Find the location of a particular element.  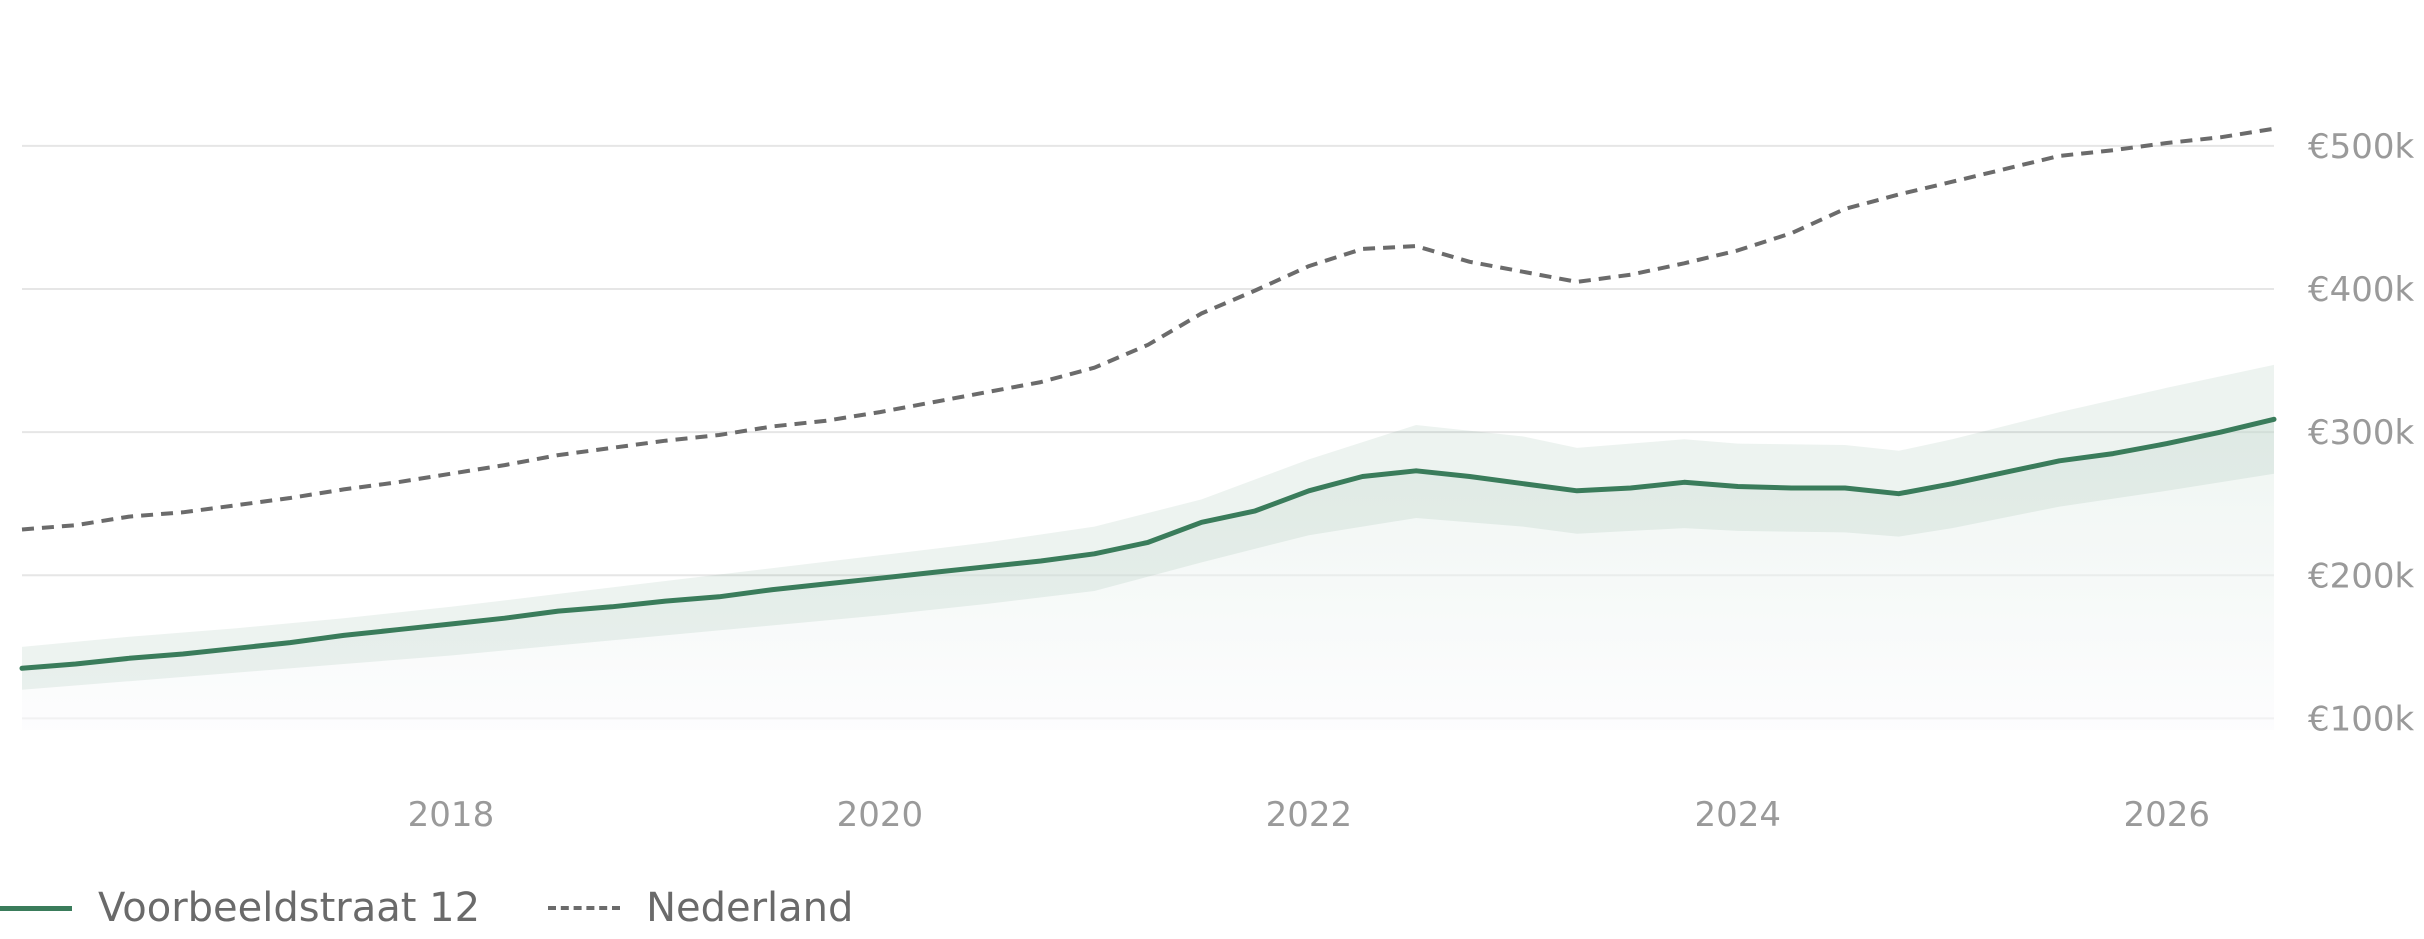

y-tick-label: €400k is located at coordinates (2361, 290).